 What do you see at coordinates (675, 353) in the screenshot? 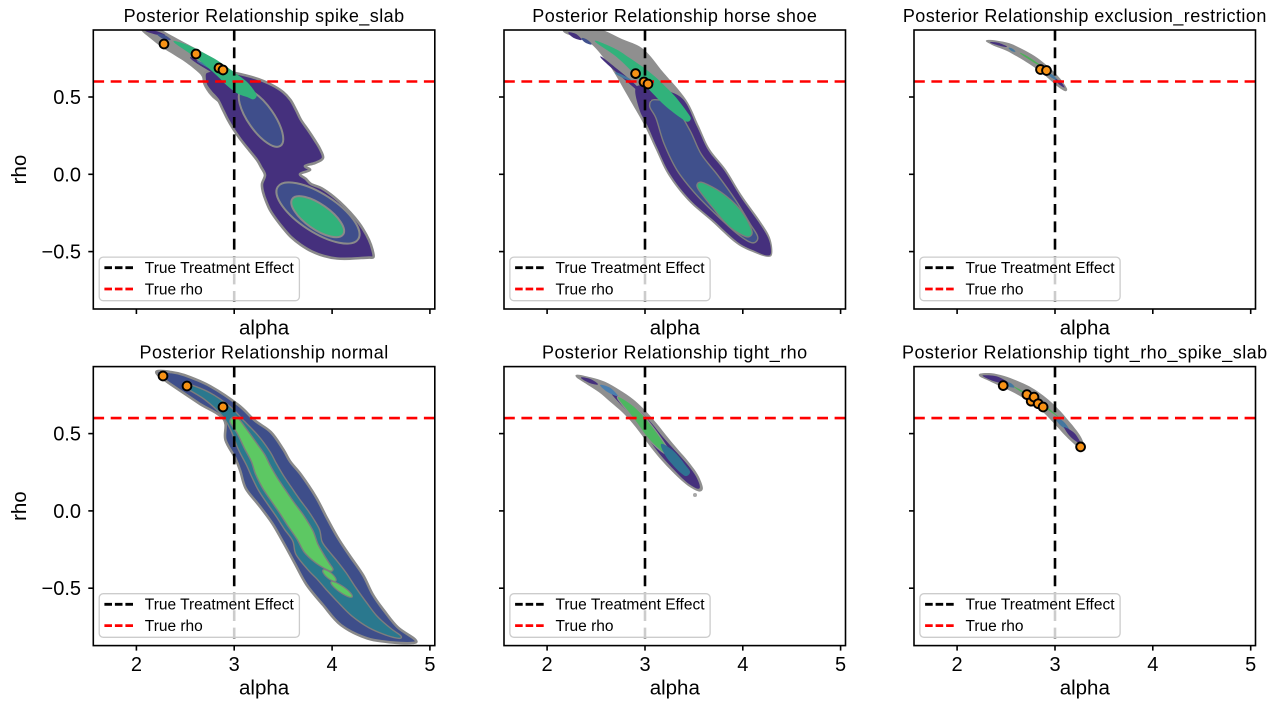
I see `svg-text:Posterior Relationship tight_r: Posterior Relationship tight_rho` at bounding box center [675, 353].